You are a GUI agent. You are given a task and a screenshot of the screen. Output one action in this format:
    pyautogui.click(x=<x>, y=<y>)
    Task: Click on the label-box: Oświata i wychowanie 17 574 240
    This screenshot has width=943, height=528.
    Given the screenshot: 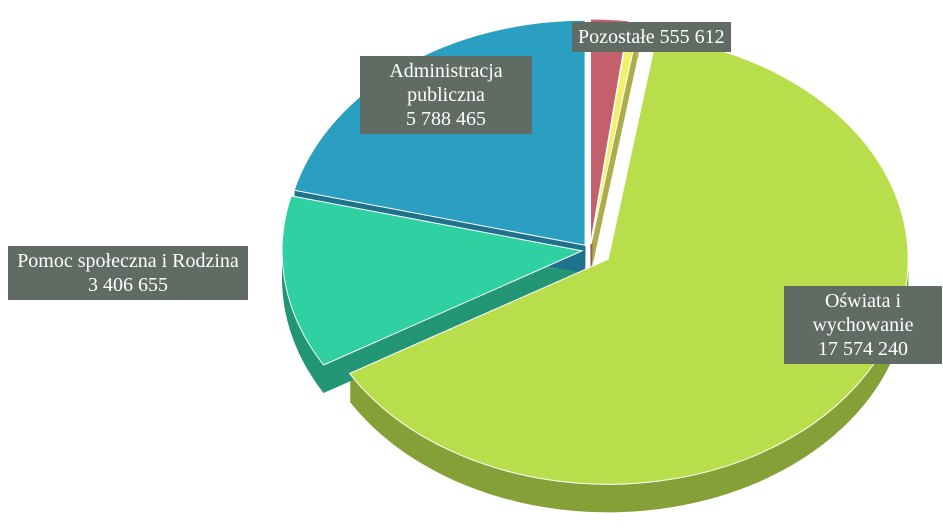 What is the action you would take?
    pyautogui.click(x=863, y=325)
    